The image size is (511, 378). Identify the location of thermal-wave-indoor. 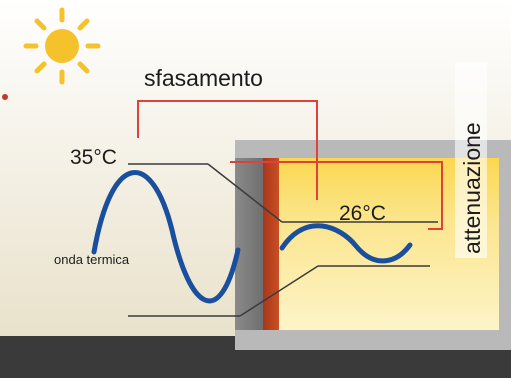
(346, 243).